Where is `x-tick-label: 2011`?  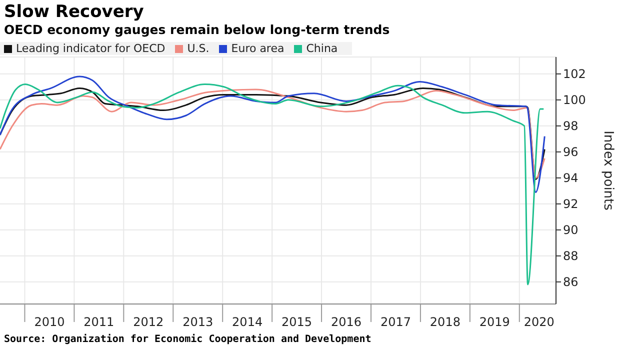 x-tick-label: 2011 is located at coordinates (99, 322).